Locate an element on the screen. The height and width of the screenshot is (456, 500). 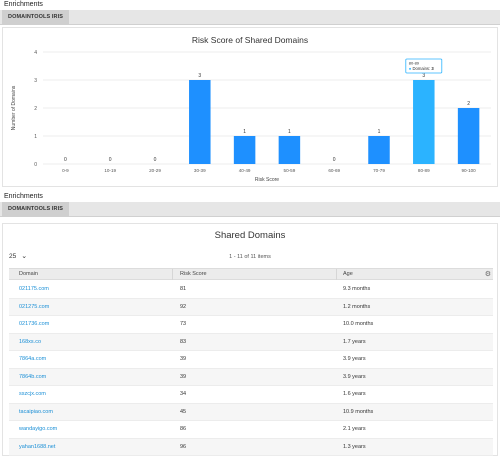
y-tick-label: 1 is located at coordinates (35, 137).